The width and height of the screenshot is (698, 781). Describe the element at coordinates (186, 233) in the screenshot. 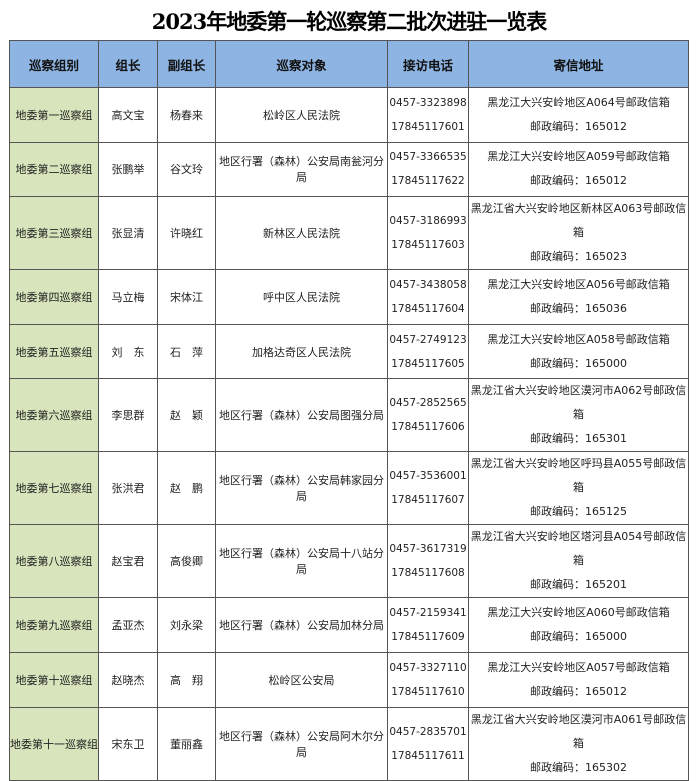

I see `cell-deputy: 许晓红` at that location.